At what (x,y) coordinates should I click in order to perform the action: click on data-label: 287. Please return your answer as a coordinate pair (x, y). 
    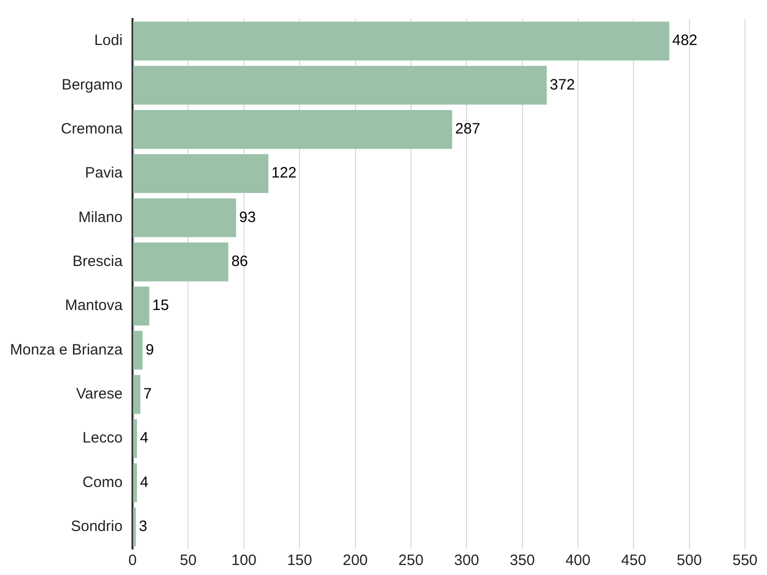
    Looking at the image, I should click on (467, 129).